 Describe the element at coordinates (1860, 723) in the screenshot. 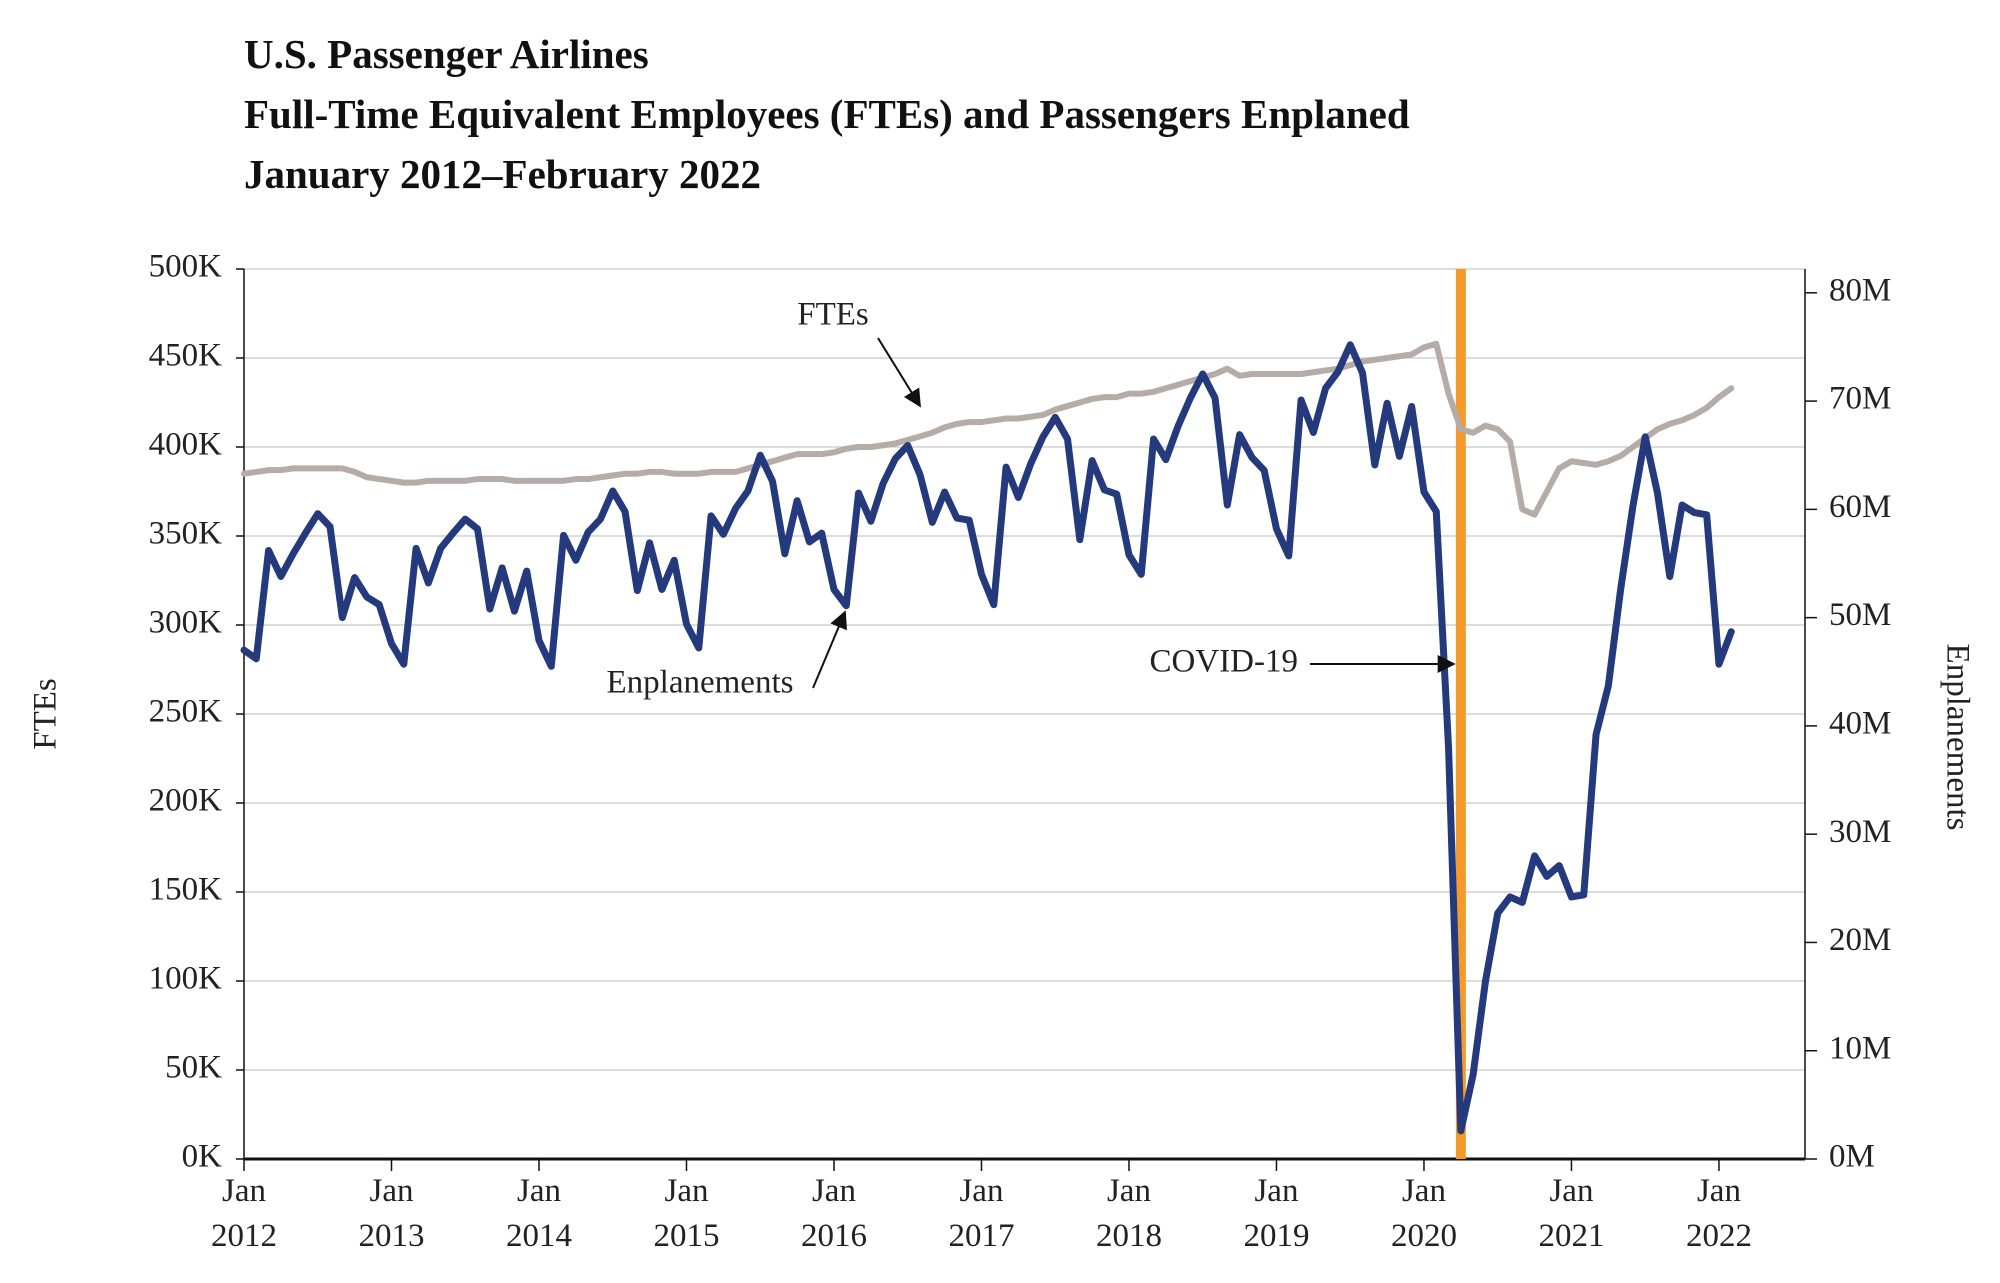

I see `y2-tick-label: 40M` at that location.